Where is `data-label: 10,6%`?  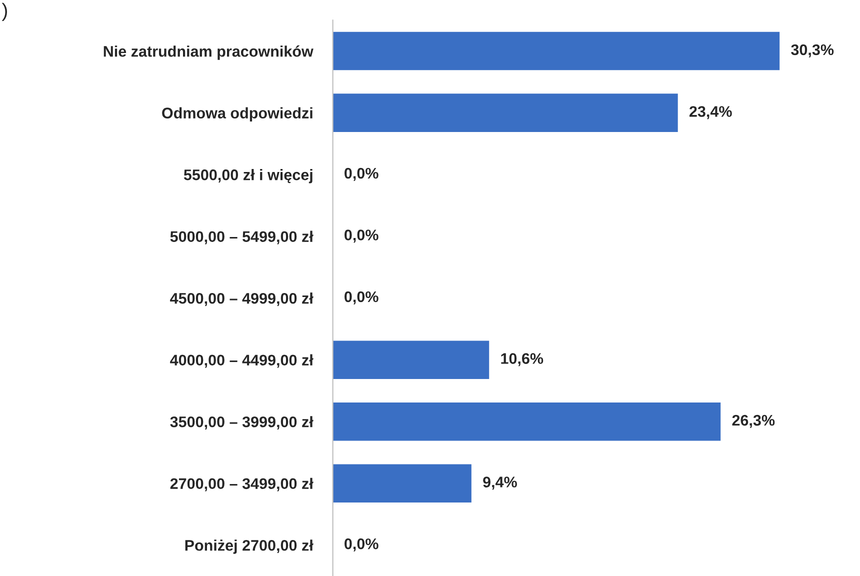 data-label: 10,6% is located at coordinates (522, 359).